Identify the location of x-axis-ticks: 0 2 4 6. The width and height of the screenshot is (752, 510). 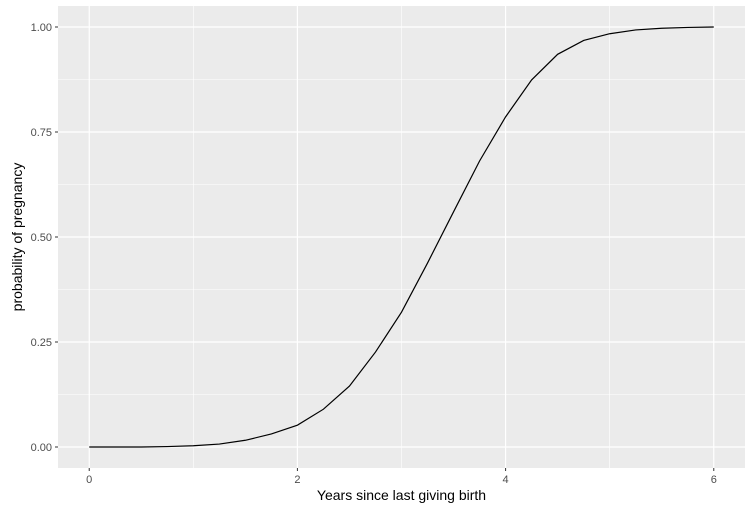
(401, 477).